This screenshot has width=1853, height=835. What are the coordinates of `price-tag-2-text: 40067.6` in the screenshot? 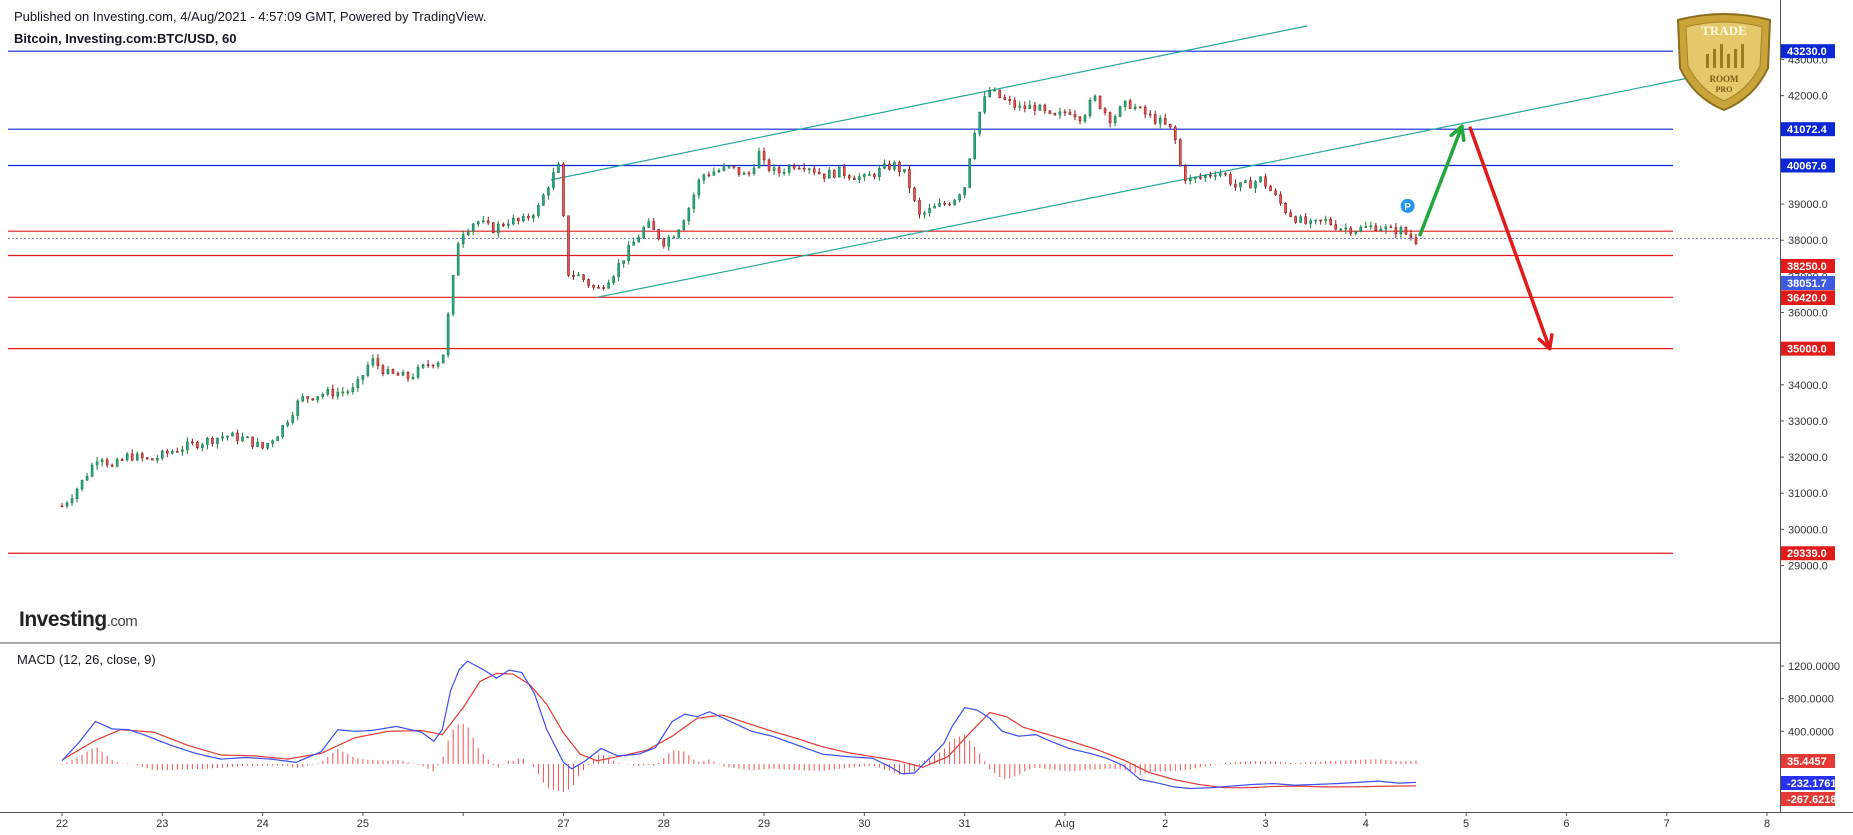 It's located at (1807, 166).